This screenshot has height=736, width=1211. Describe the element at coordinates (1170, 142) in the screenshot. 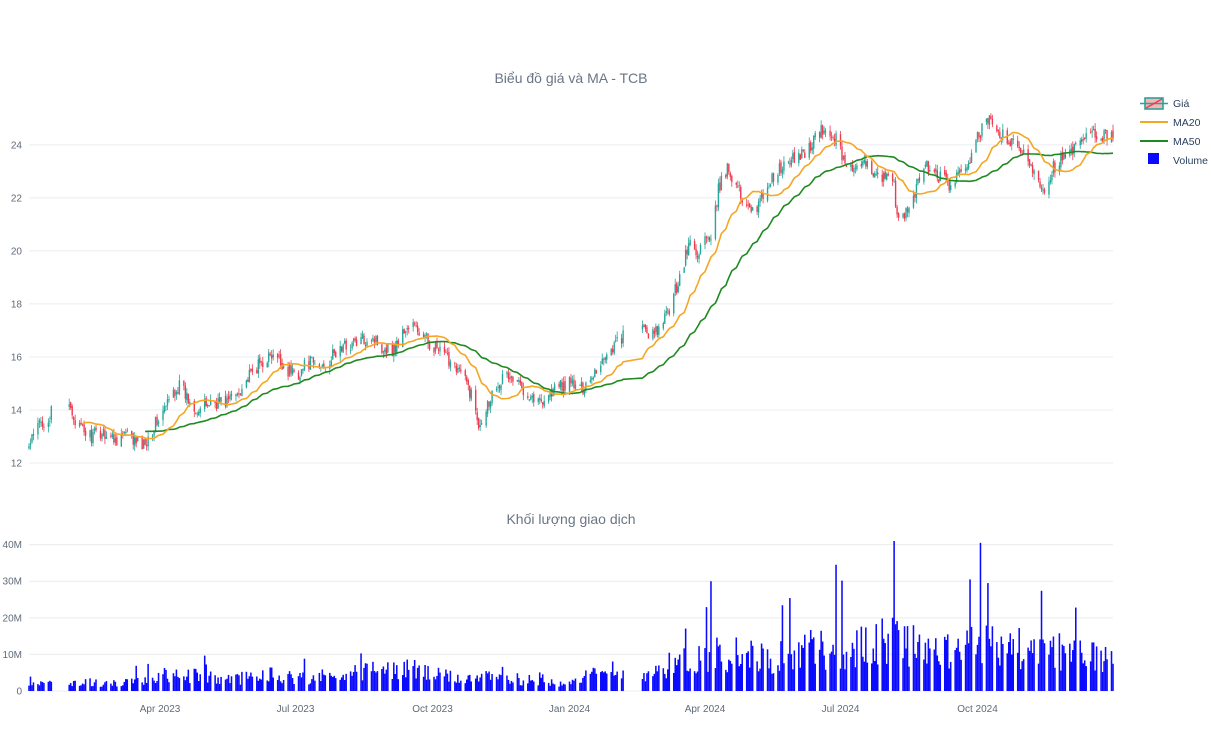

I see `legend-item-ma50: MA50` at that location.